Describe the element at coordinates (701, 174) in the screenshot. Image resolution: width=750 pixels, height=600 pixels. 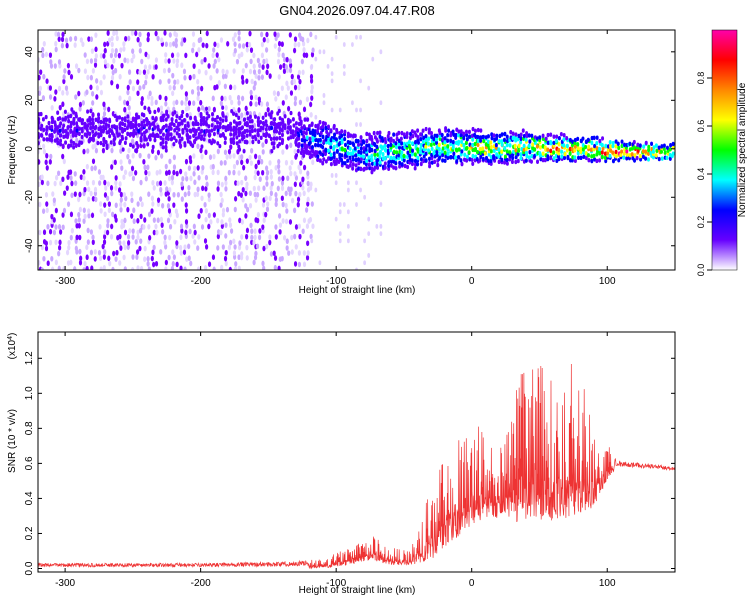
I see `colorbar-tick-label: 0.4` at that location.